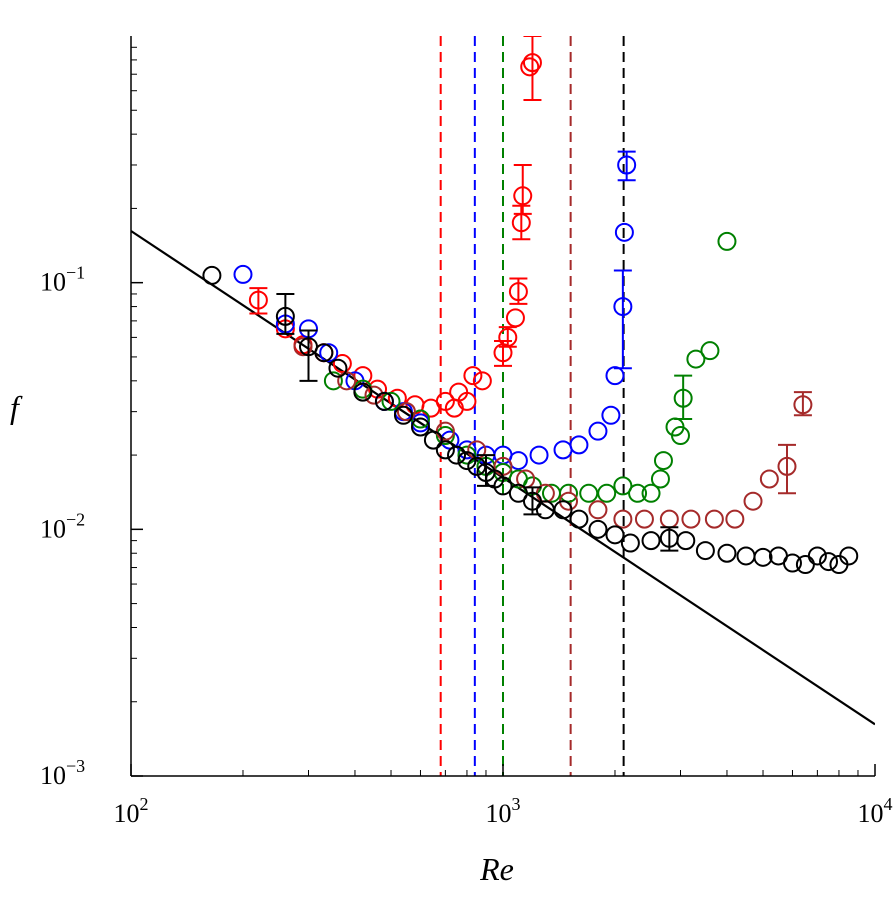 This screenshot has width=895, height=898. I want to click on x-axis-label: Re, so click(496, 869).